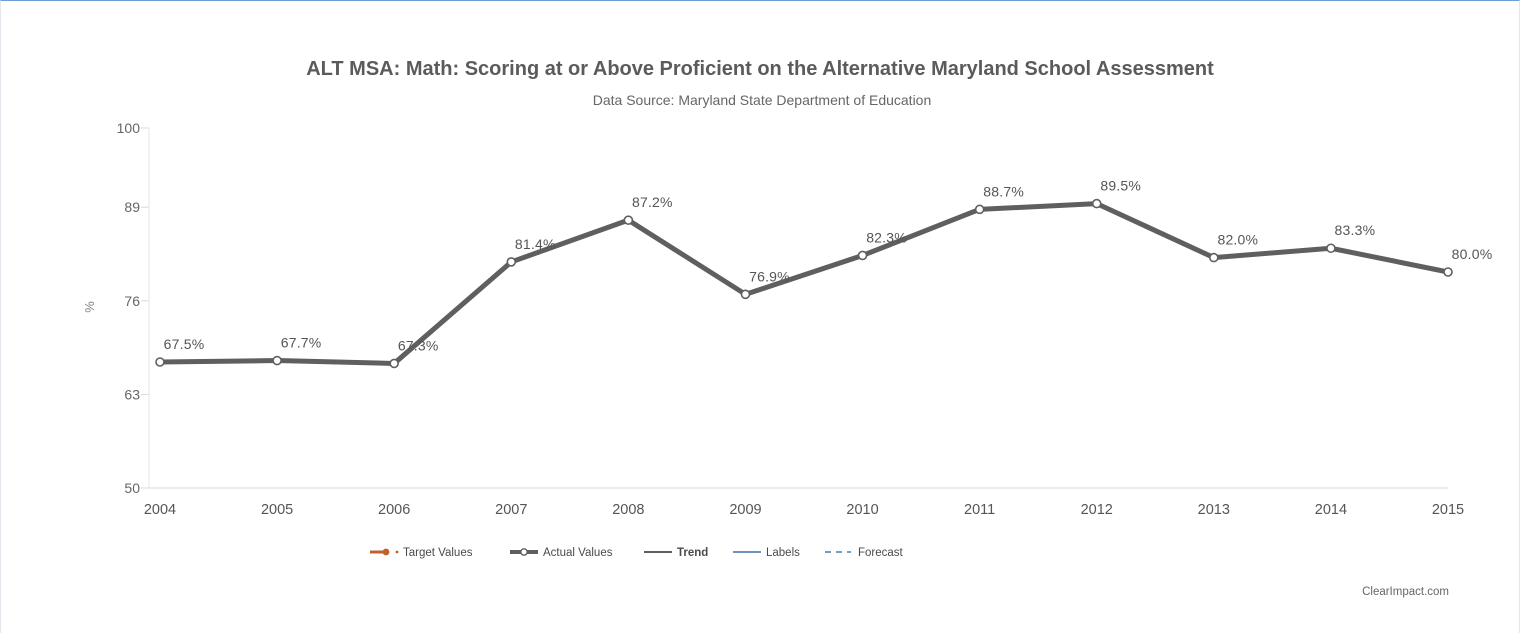 This screenshot has width=1520, height=634. Describe the element at coordinates (1214, 510) in the screenshot. I see `x-tick-label: 2013` at that location.